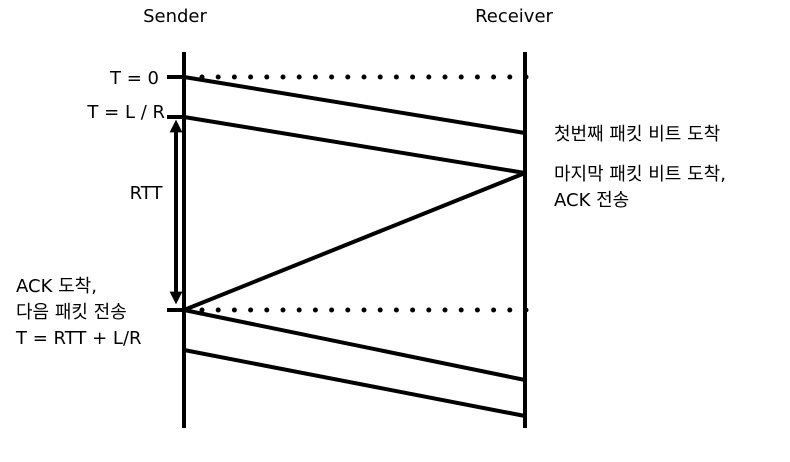 This screenshot has height=462, width=790. I want to click on label-ack-arrive-line3: T = RTT + L/R, so click(78, 338).